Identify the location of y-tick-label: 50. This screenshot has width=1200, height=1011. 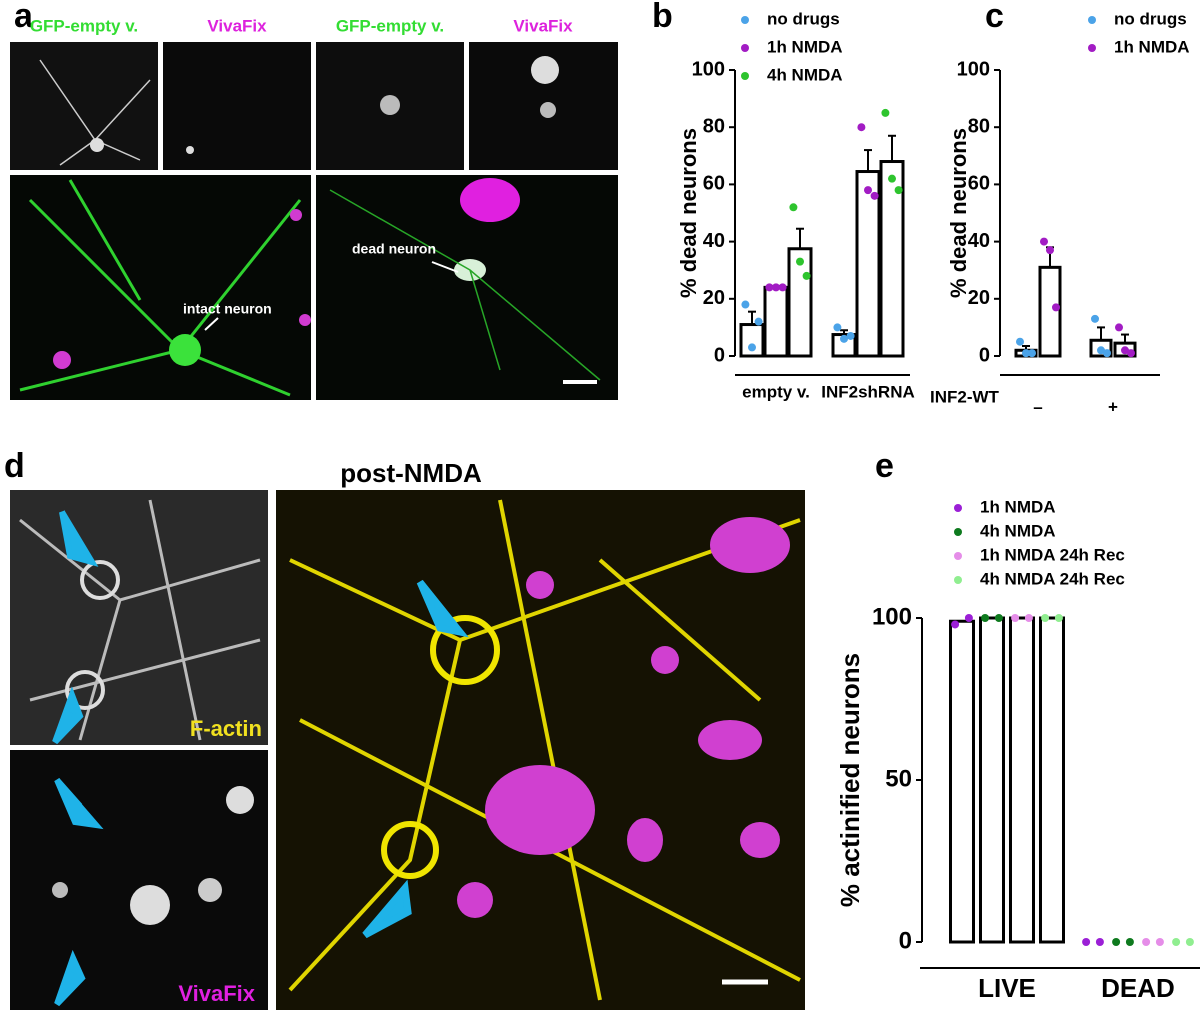
(898, 778).